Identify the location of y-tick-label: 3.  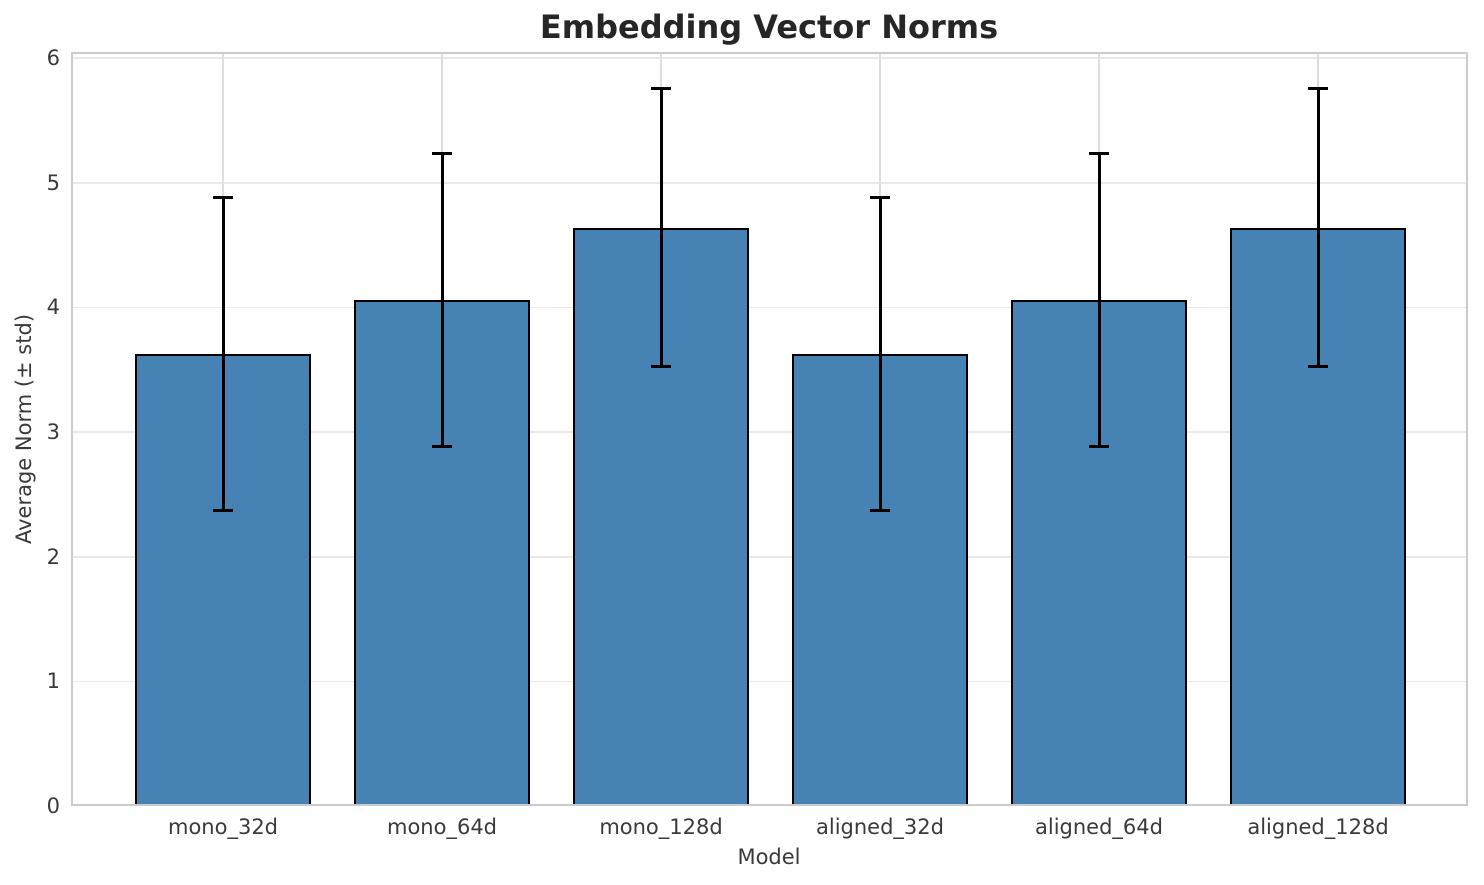
(53, 432).